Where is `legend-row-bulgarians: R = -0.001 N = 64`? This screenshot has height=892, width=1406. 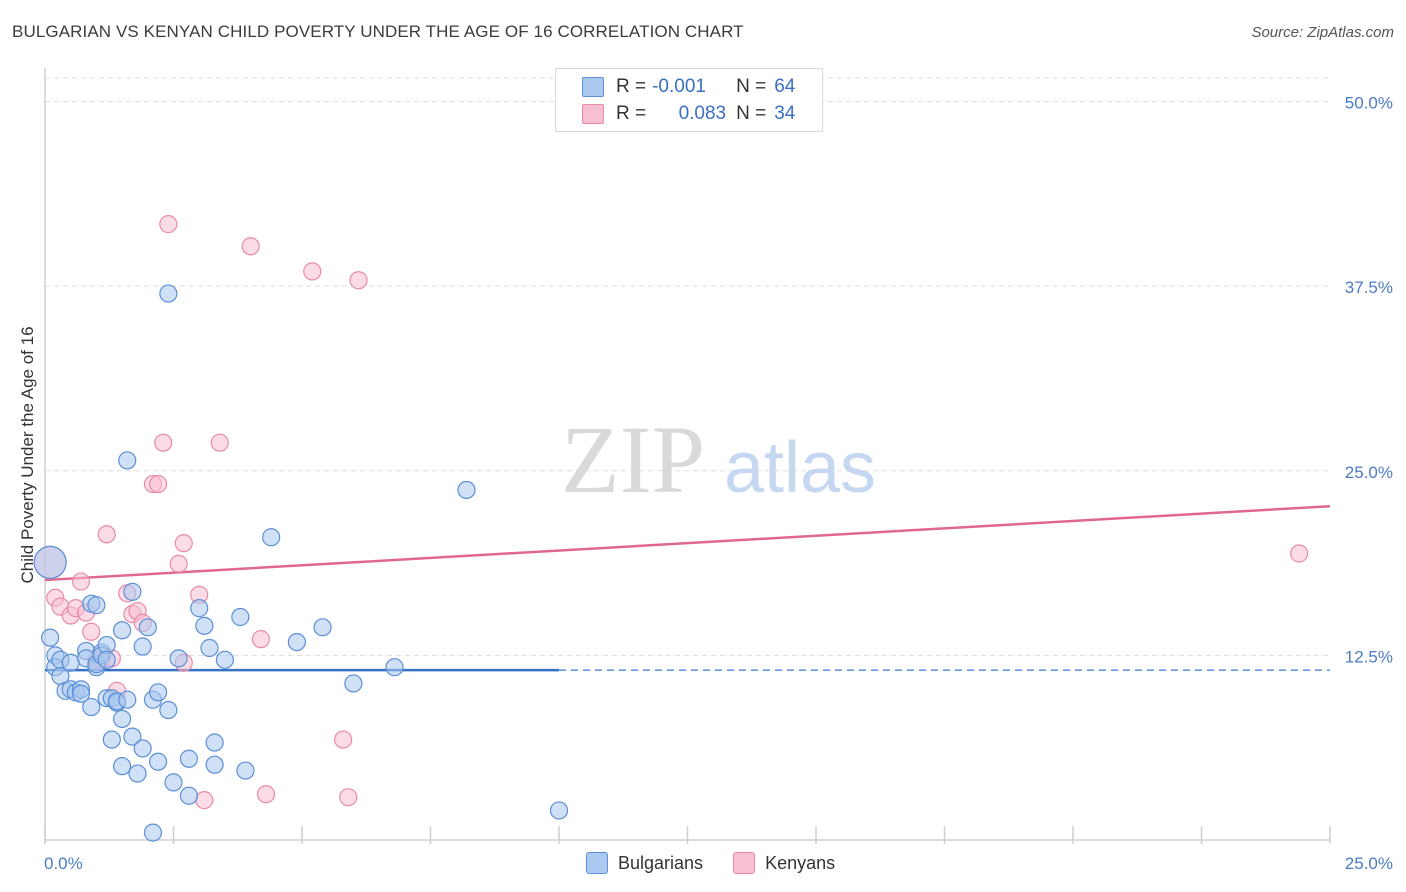
legend-row-bulgarians: R = -0.001 N = 64 is located at coordinates (688, 87).